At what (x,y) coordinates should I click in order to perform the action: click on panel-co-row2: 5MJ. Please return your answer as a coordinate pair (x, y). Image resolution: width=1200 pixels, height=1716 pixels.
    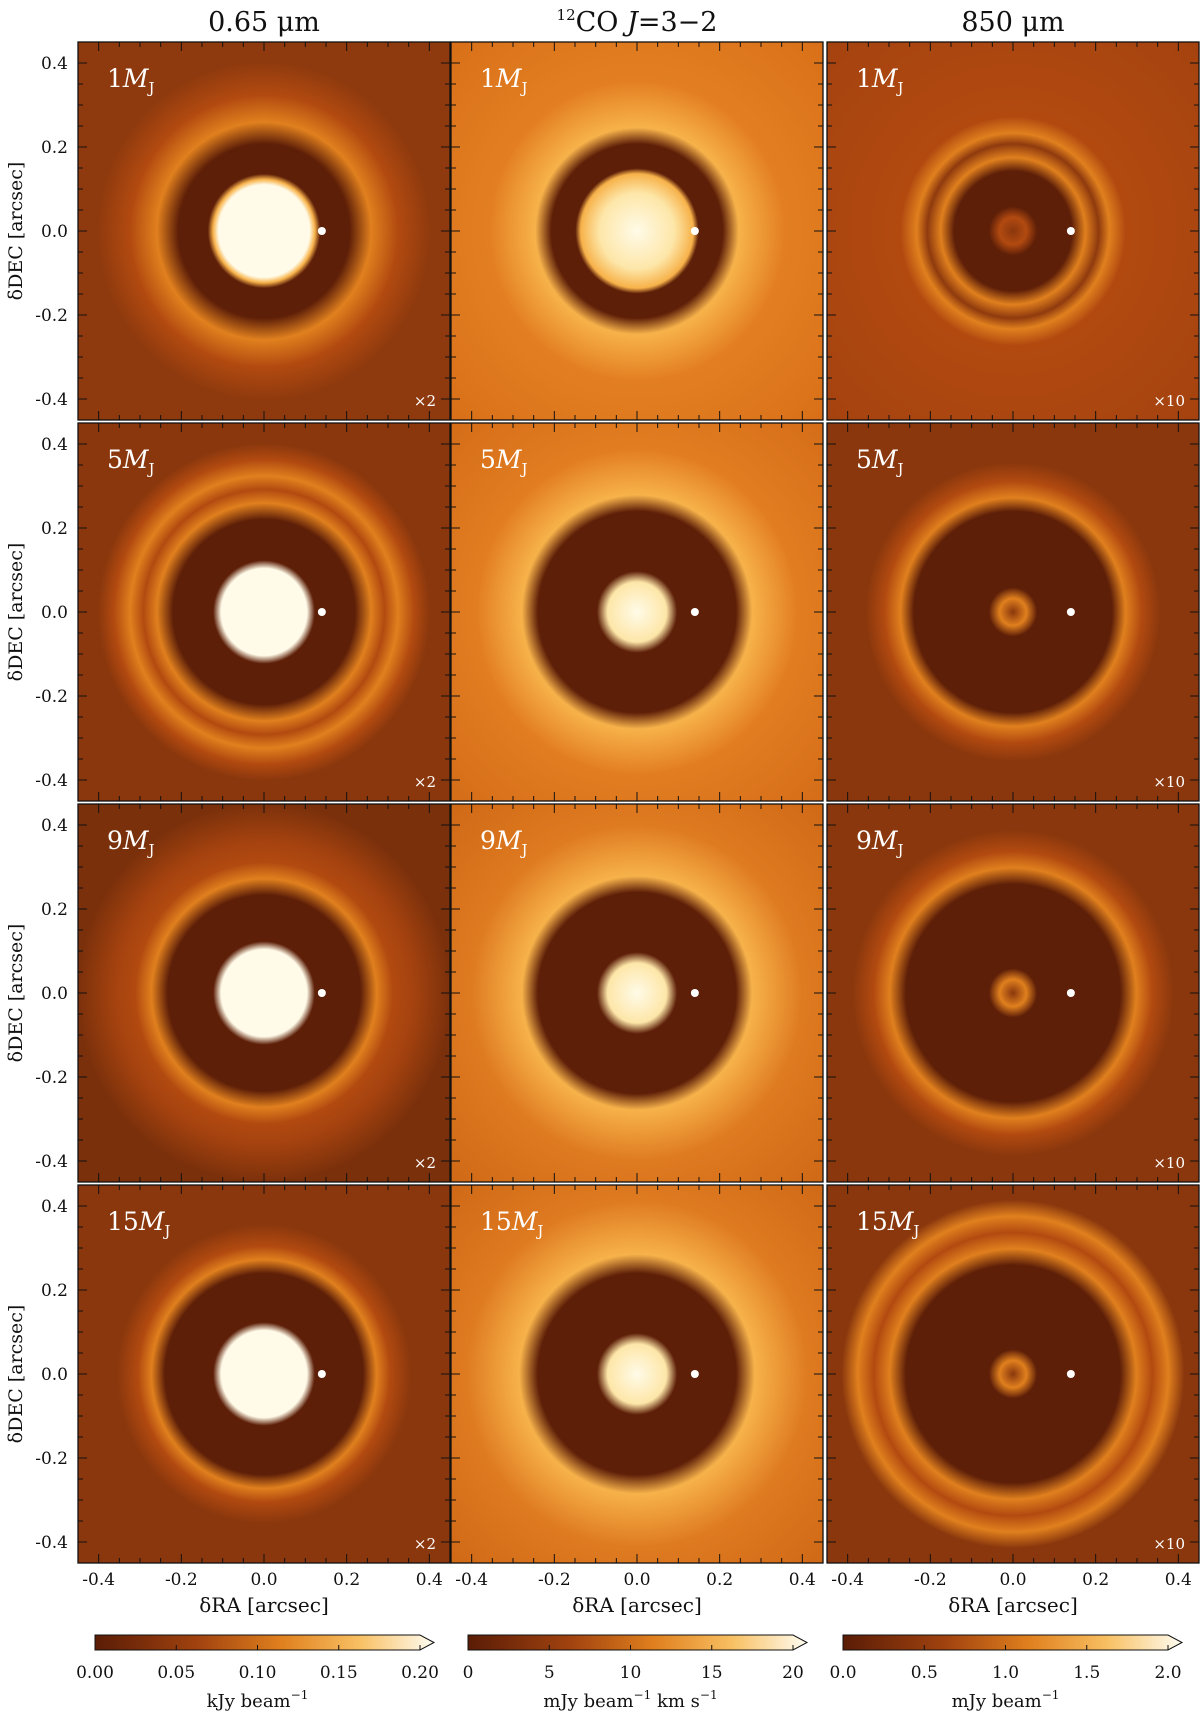
    Looking at the image, I should click on (637, 612).